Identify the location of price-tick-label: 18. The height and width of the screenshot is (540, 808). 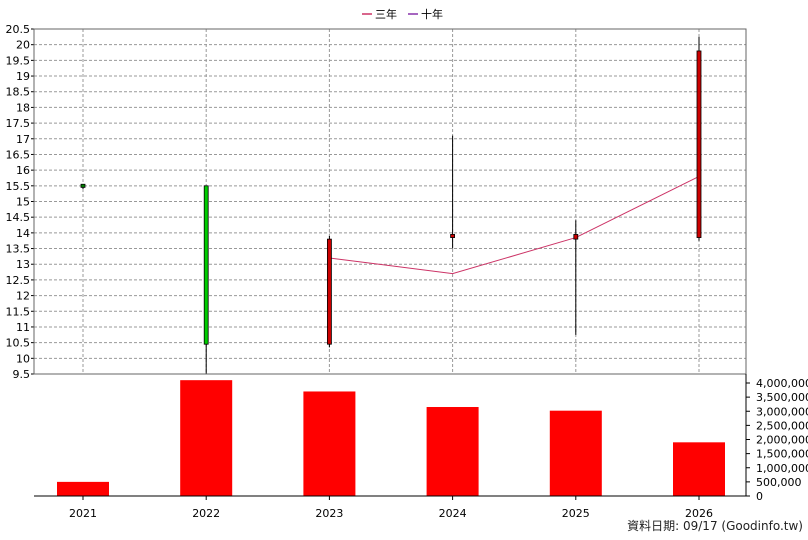
(23, 107).